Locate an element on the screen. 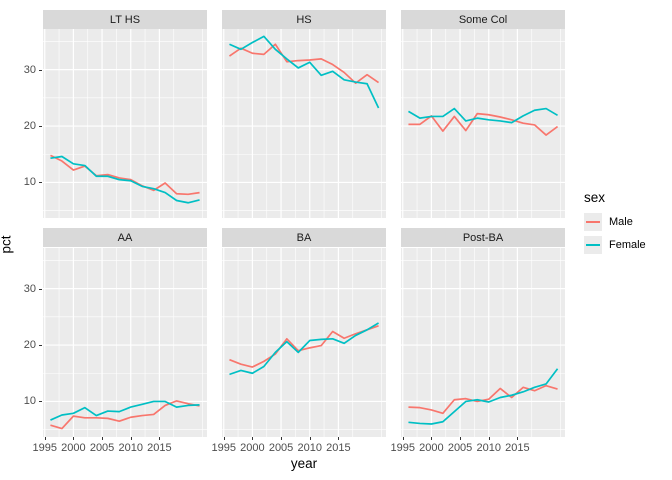 This screenshot has width=672, height=480. facet-strip-aa: AA is located at coordinates (125, 237).